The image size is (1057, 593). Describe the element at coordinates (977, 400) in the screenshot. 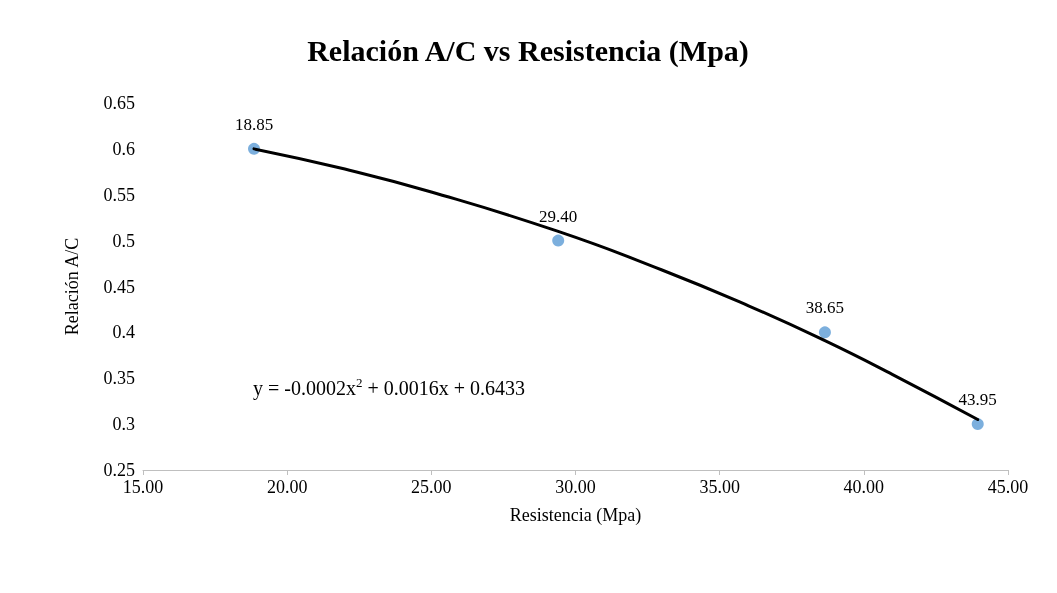

I see `annotation: 43.95` at that location.